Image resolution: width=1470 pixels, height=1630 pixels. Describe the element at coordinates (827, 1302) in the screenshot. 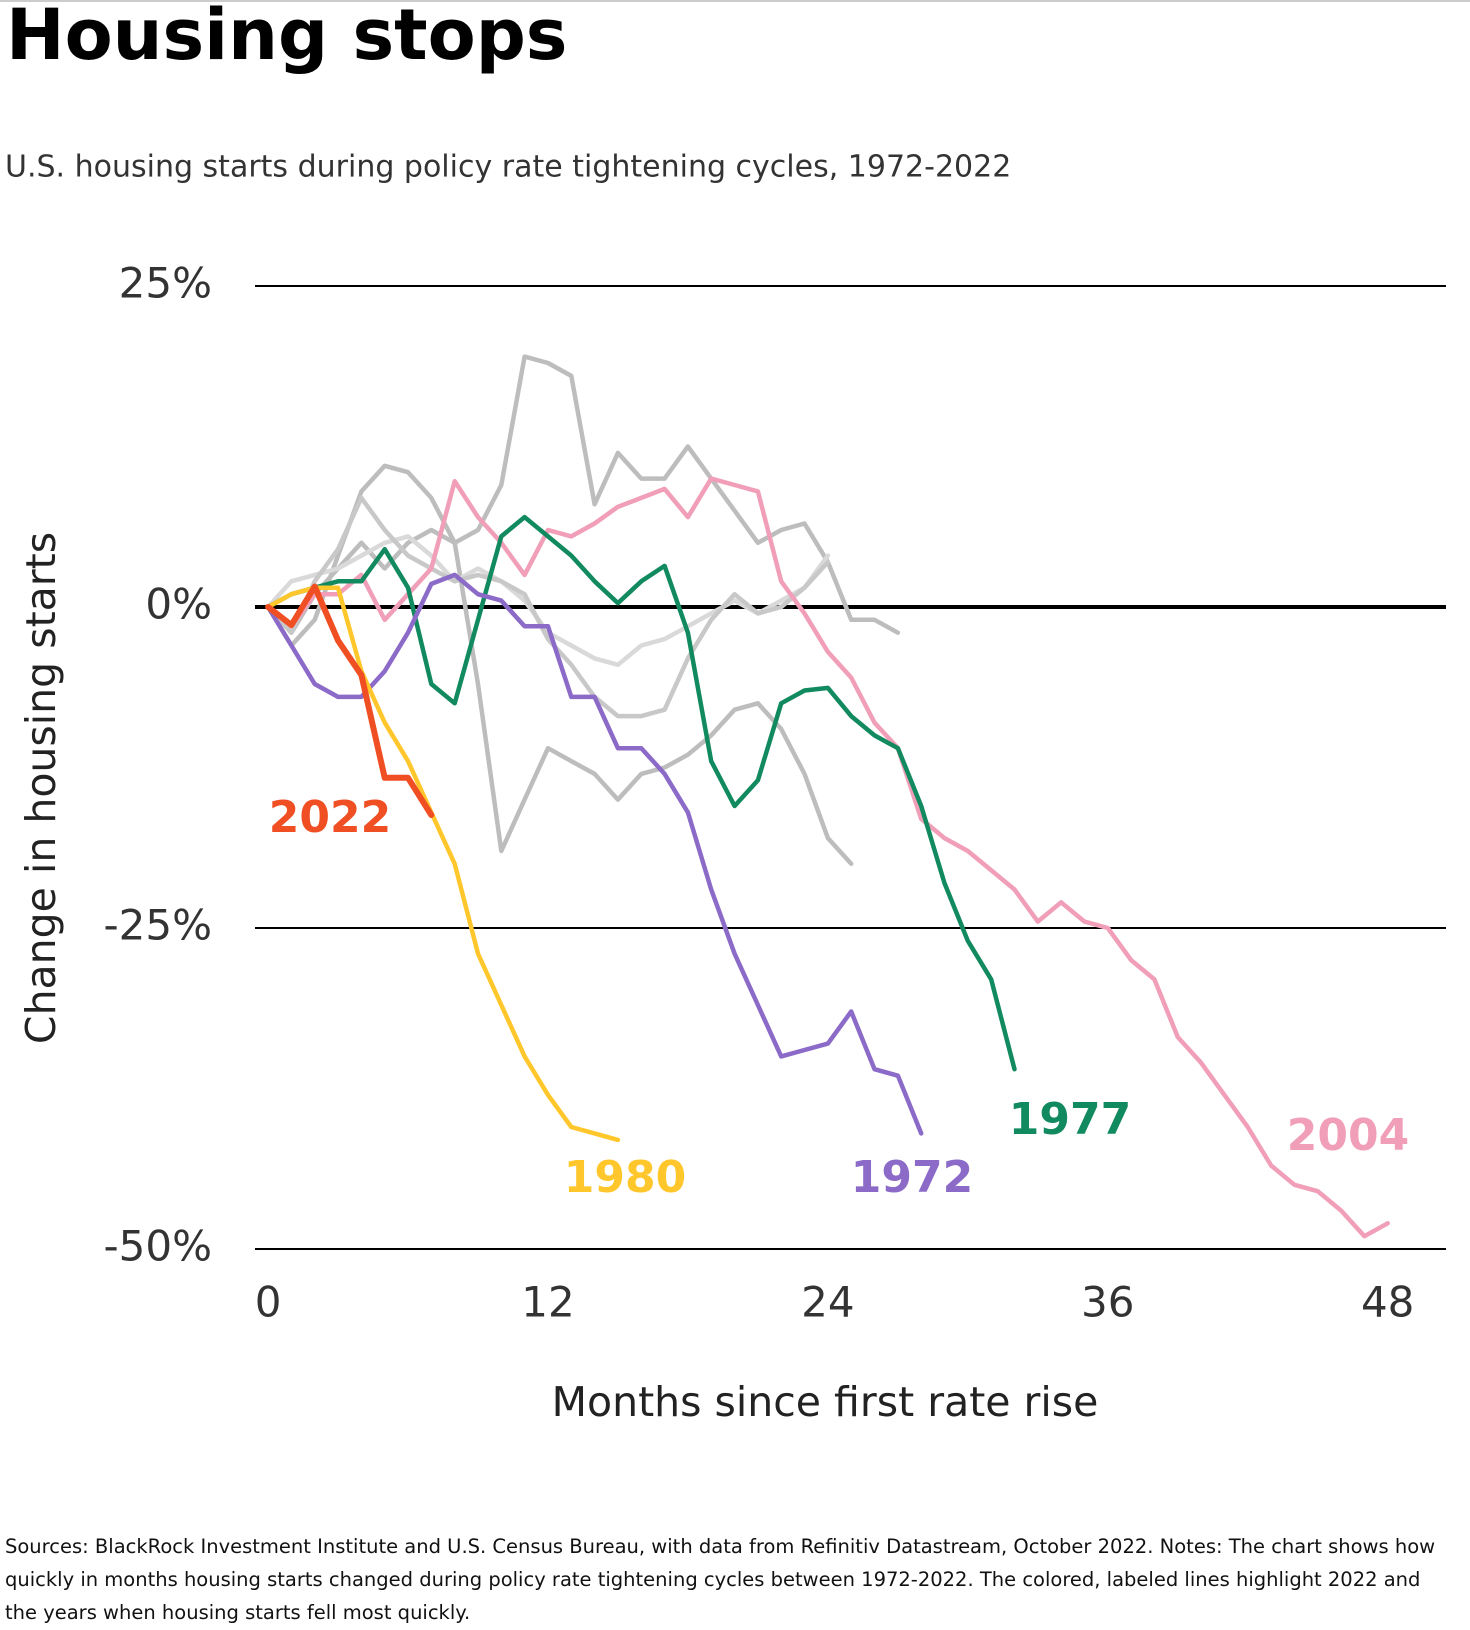

I see `x-tick-label: 24` at that location.